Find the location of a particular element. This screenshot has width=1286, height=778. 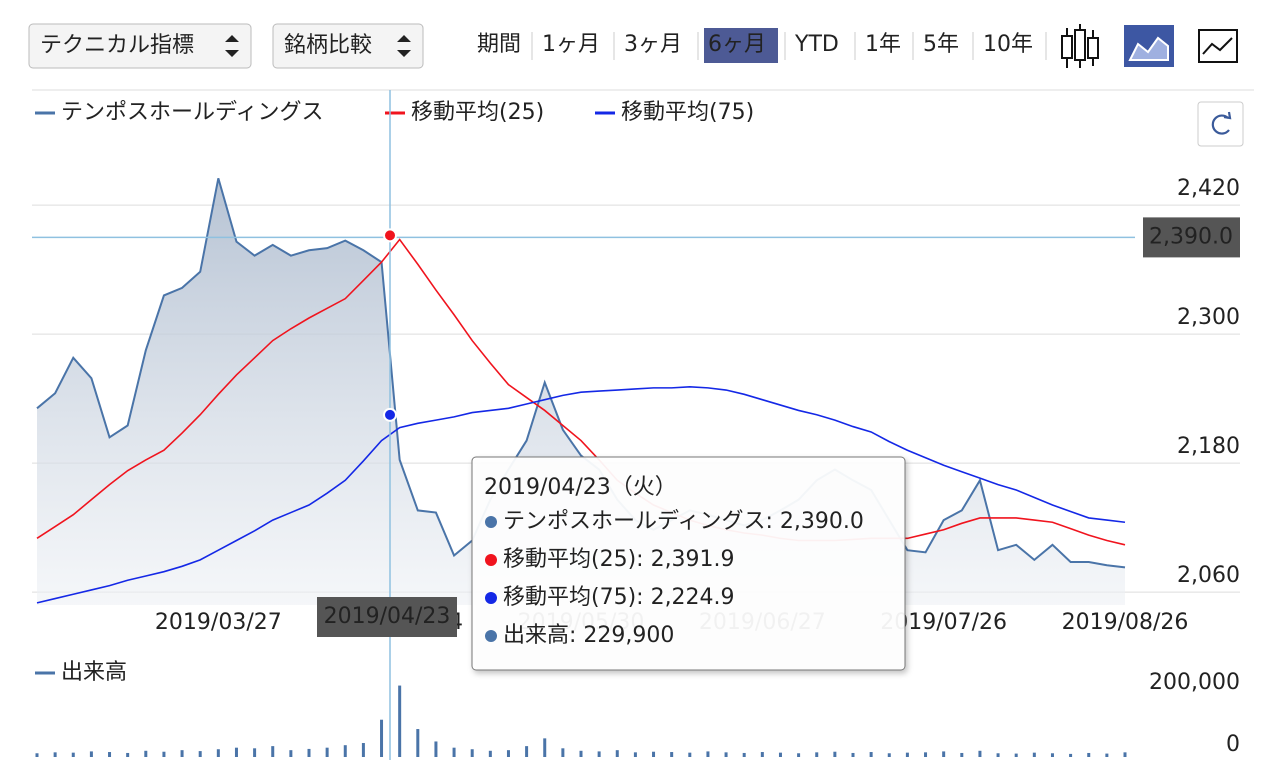

refresh-box is located at coordinates (1220, 124).